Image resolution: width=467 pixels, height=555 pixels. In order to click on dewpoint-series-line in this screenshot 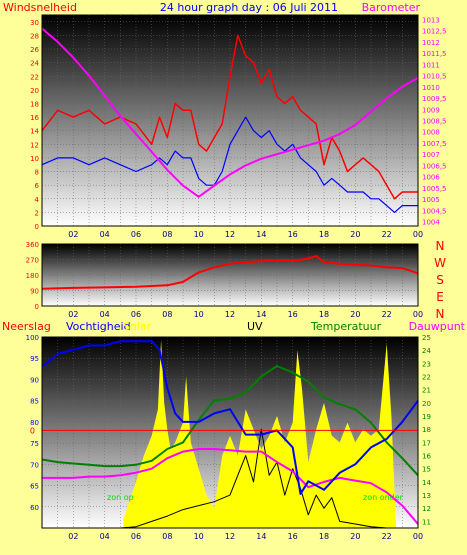, I will do `click(230, 486)`.